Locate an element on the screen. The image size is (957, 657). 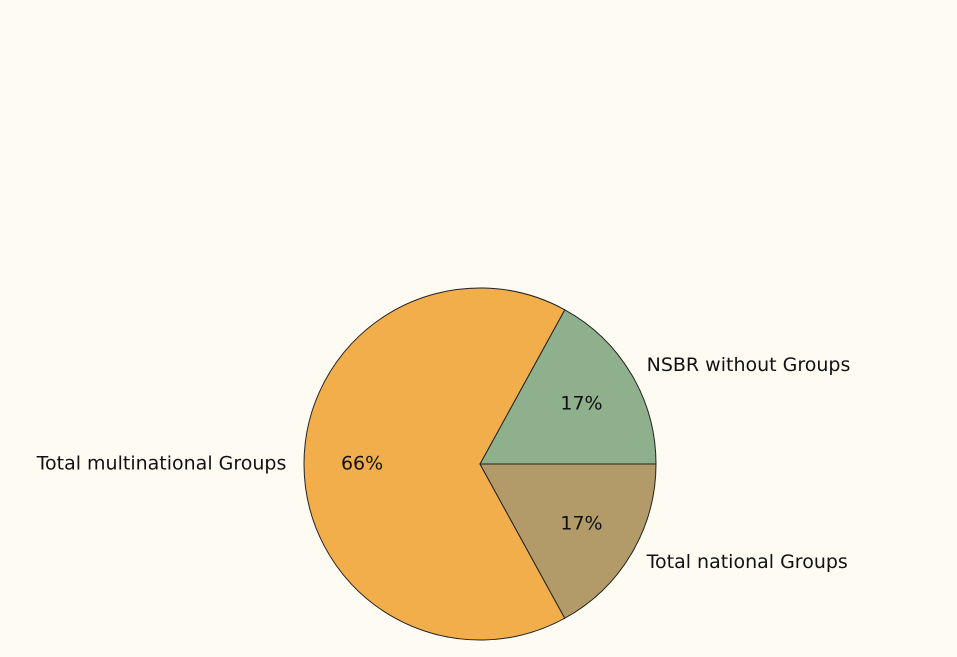
slice-value-label: 66% is located at coordinates (362, 464).